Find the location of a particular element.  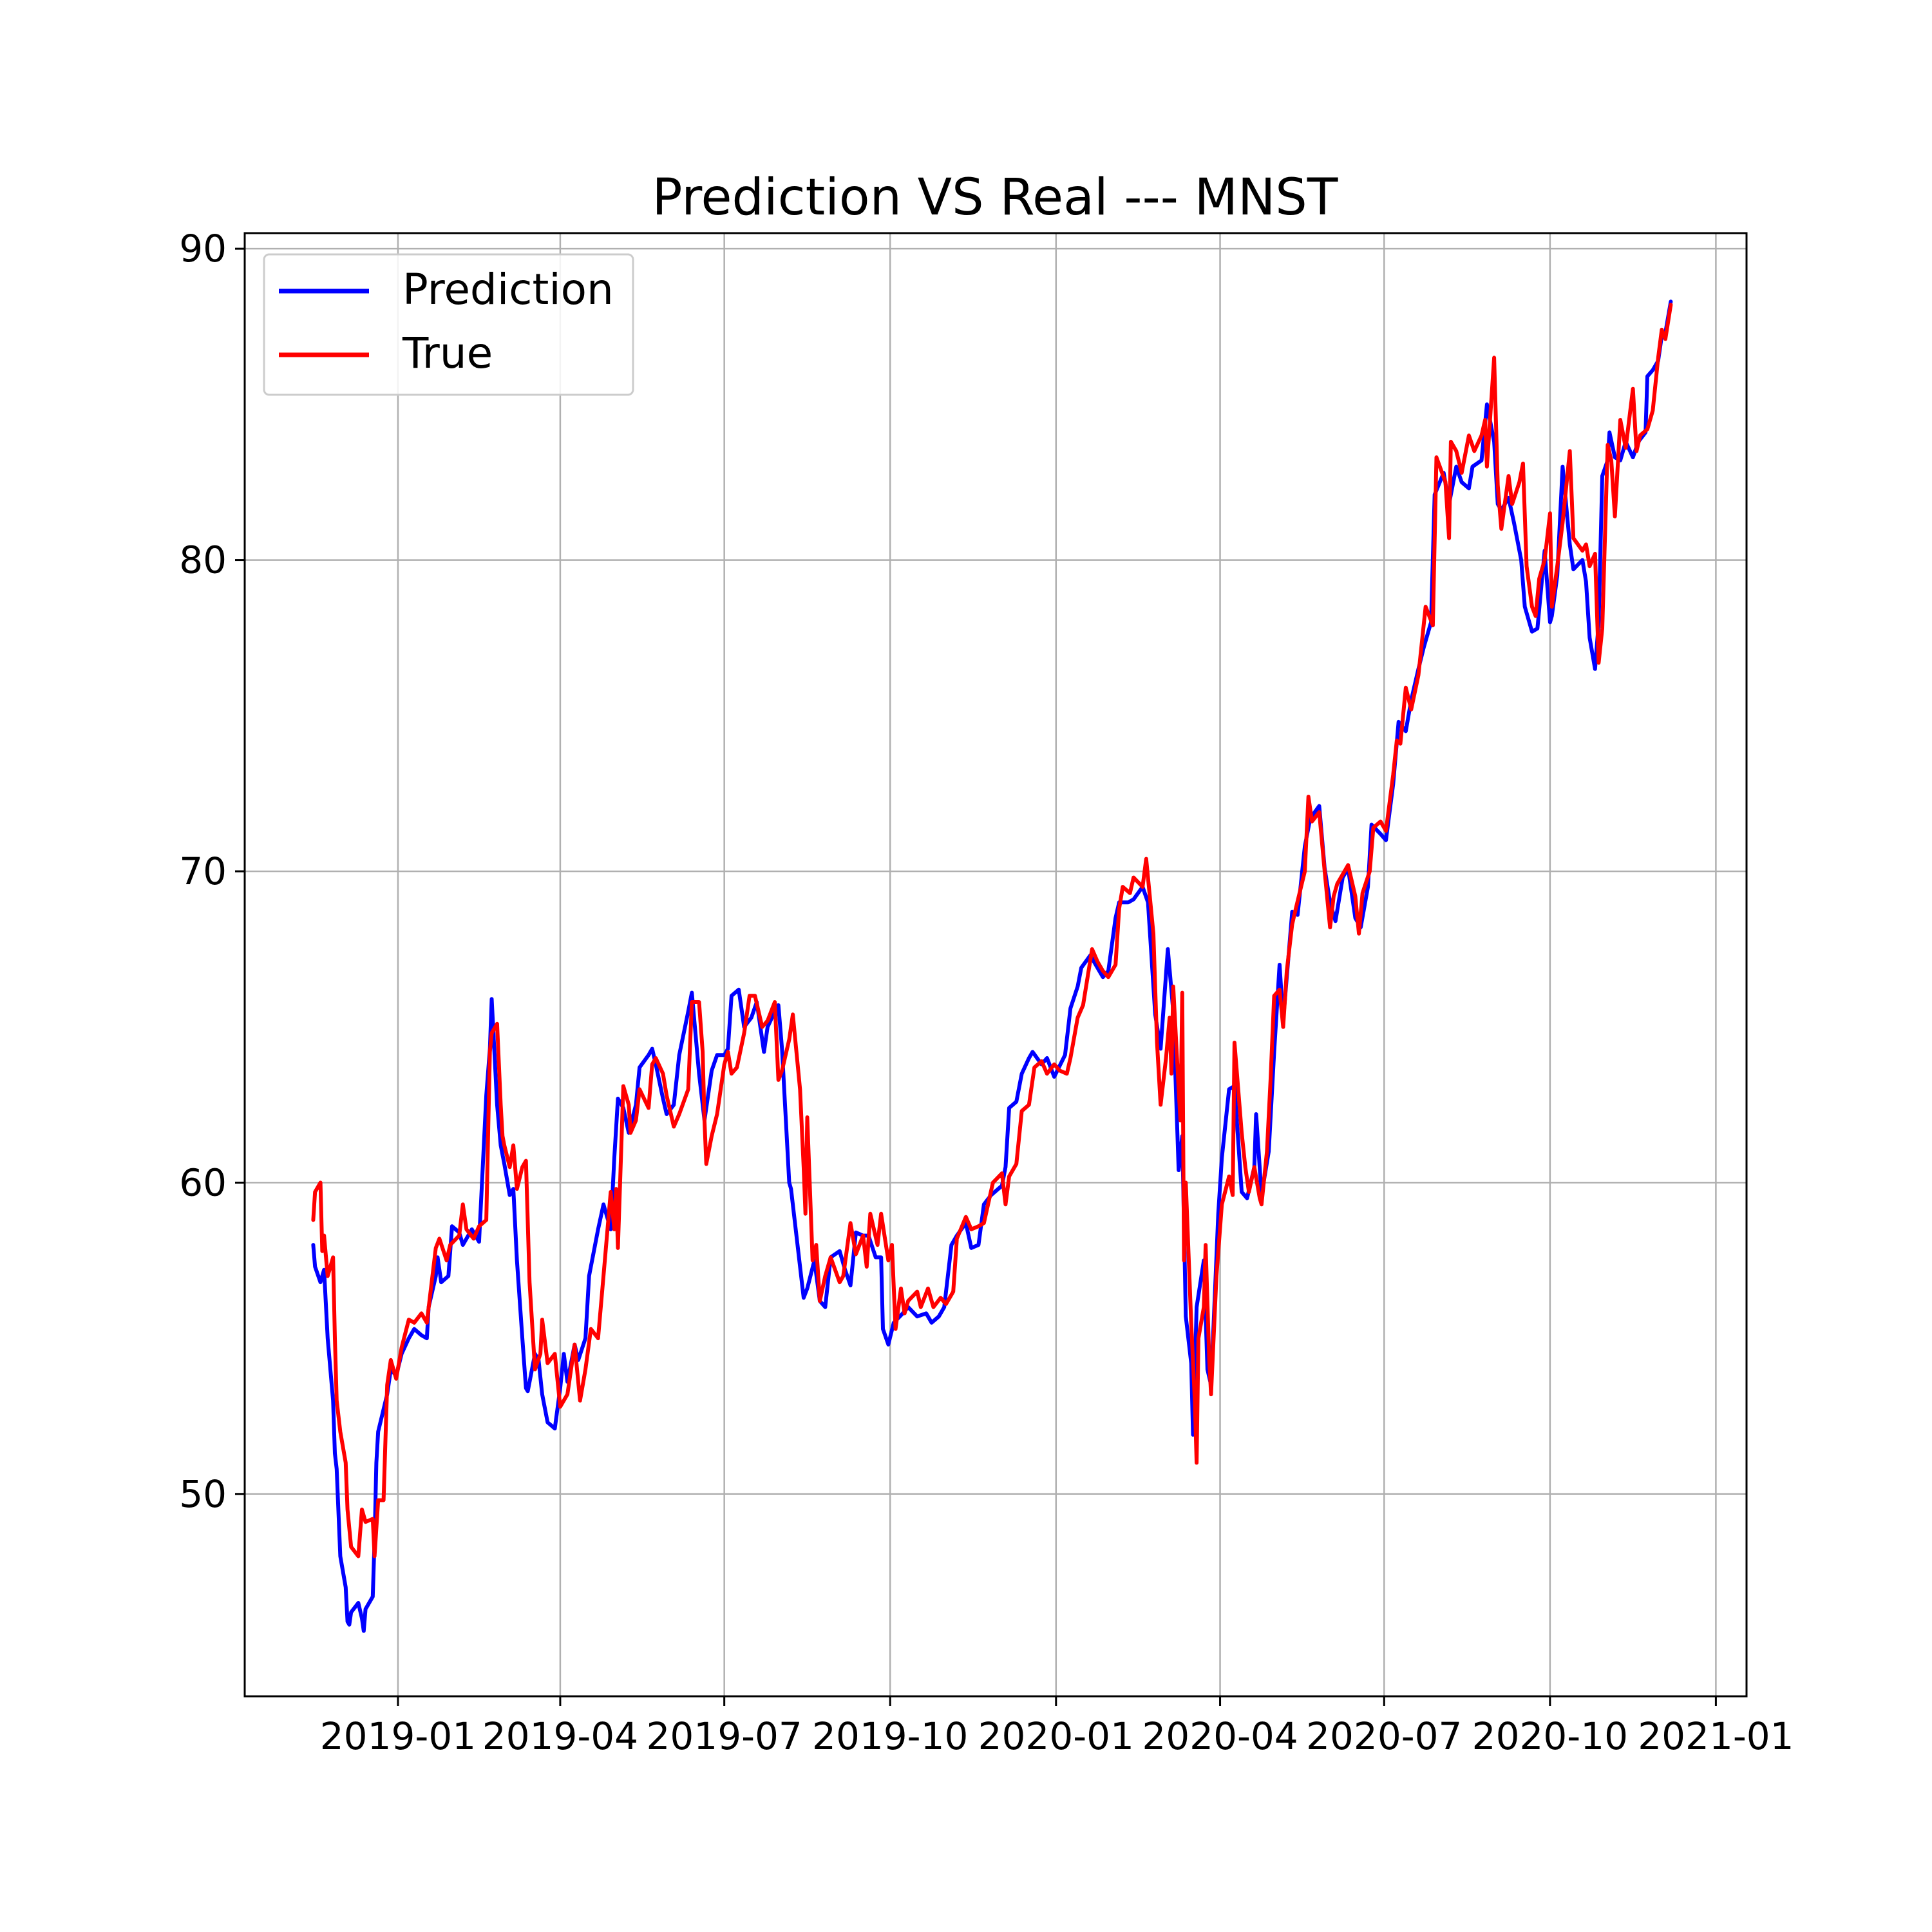

x-tick-label: 2020-07 is located at coordinates (1384, 1736).